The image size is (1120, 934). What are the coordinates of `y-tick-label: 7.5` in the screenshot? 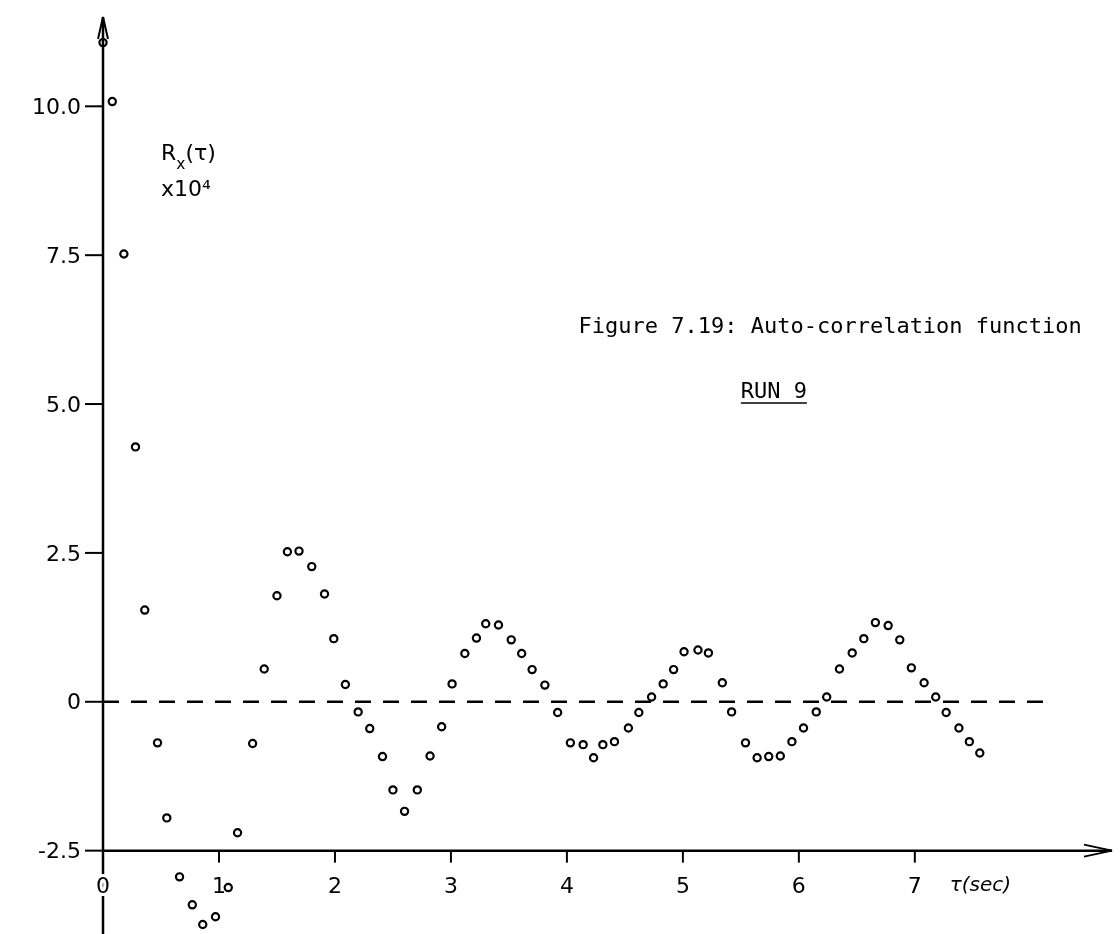 It's located at (63, 255).